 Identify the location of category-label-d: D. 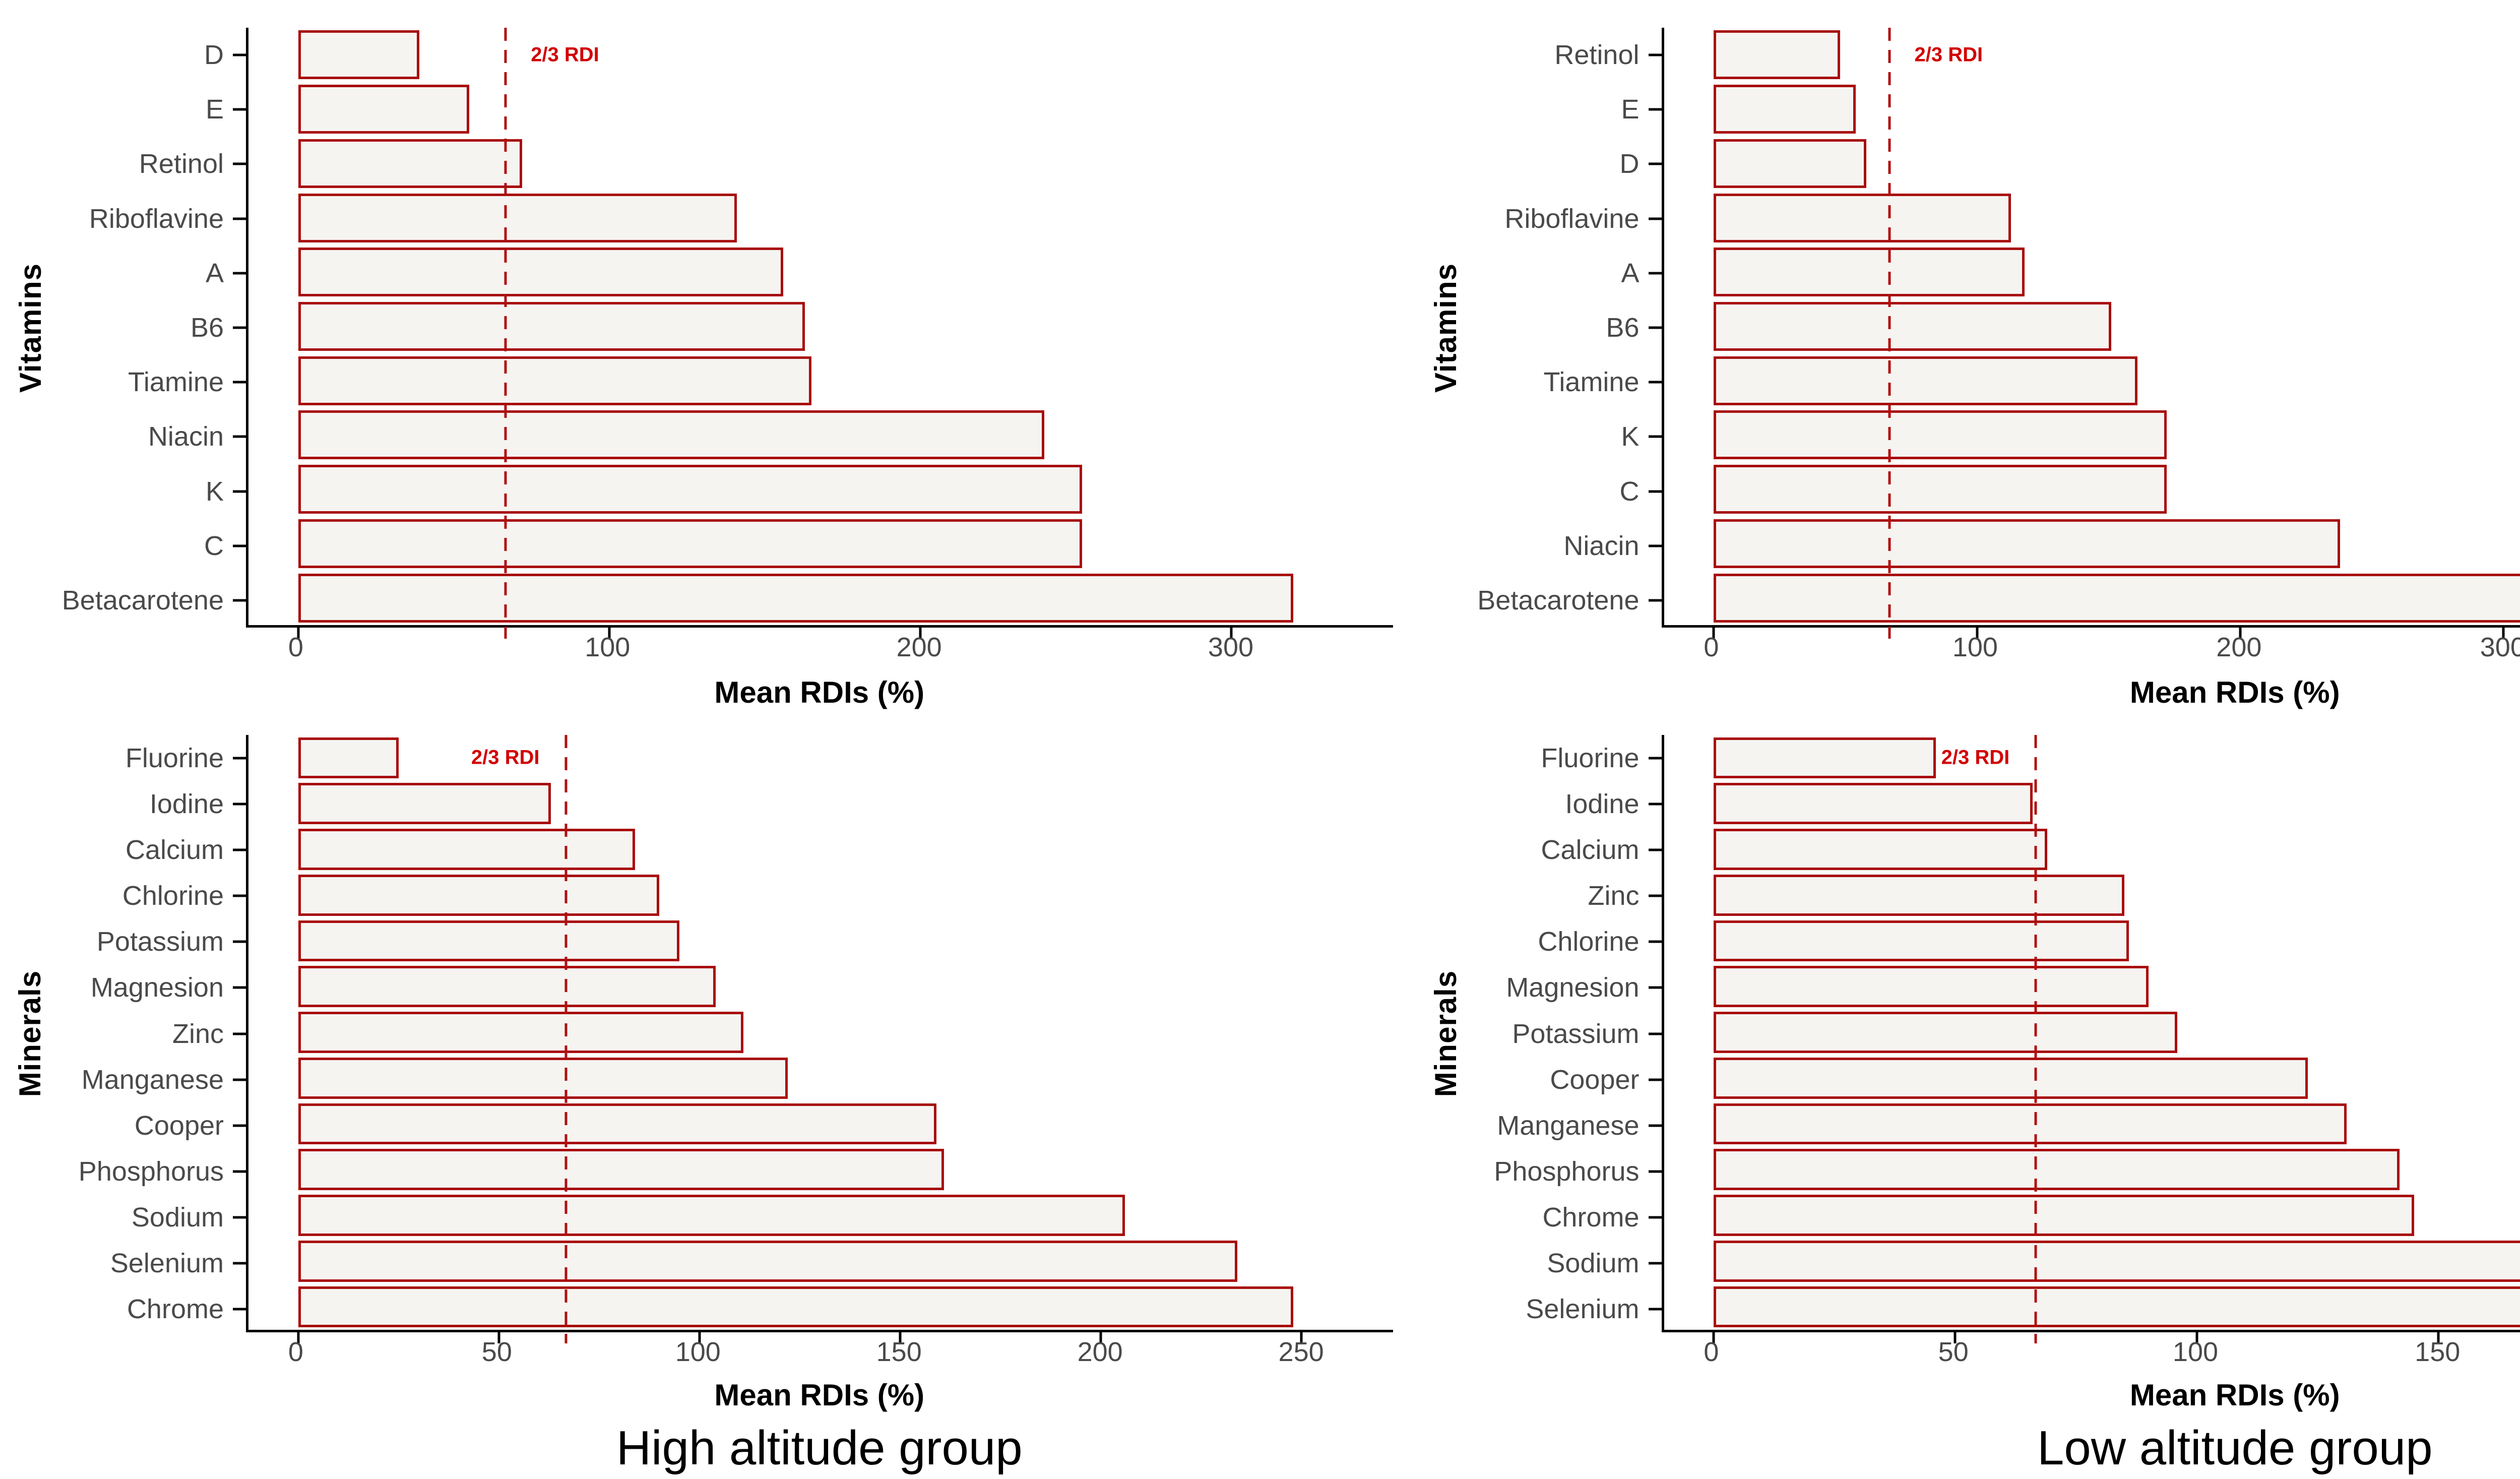
(214, 55).